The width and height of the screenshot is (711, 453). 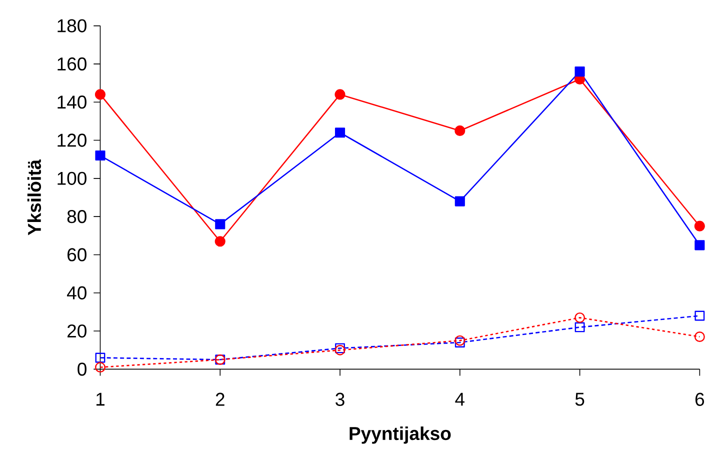 What do you see at coordinates (220, 399) in the screenshot?
I see `x-tick-label: 2` at bounding box center [220, 399].